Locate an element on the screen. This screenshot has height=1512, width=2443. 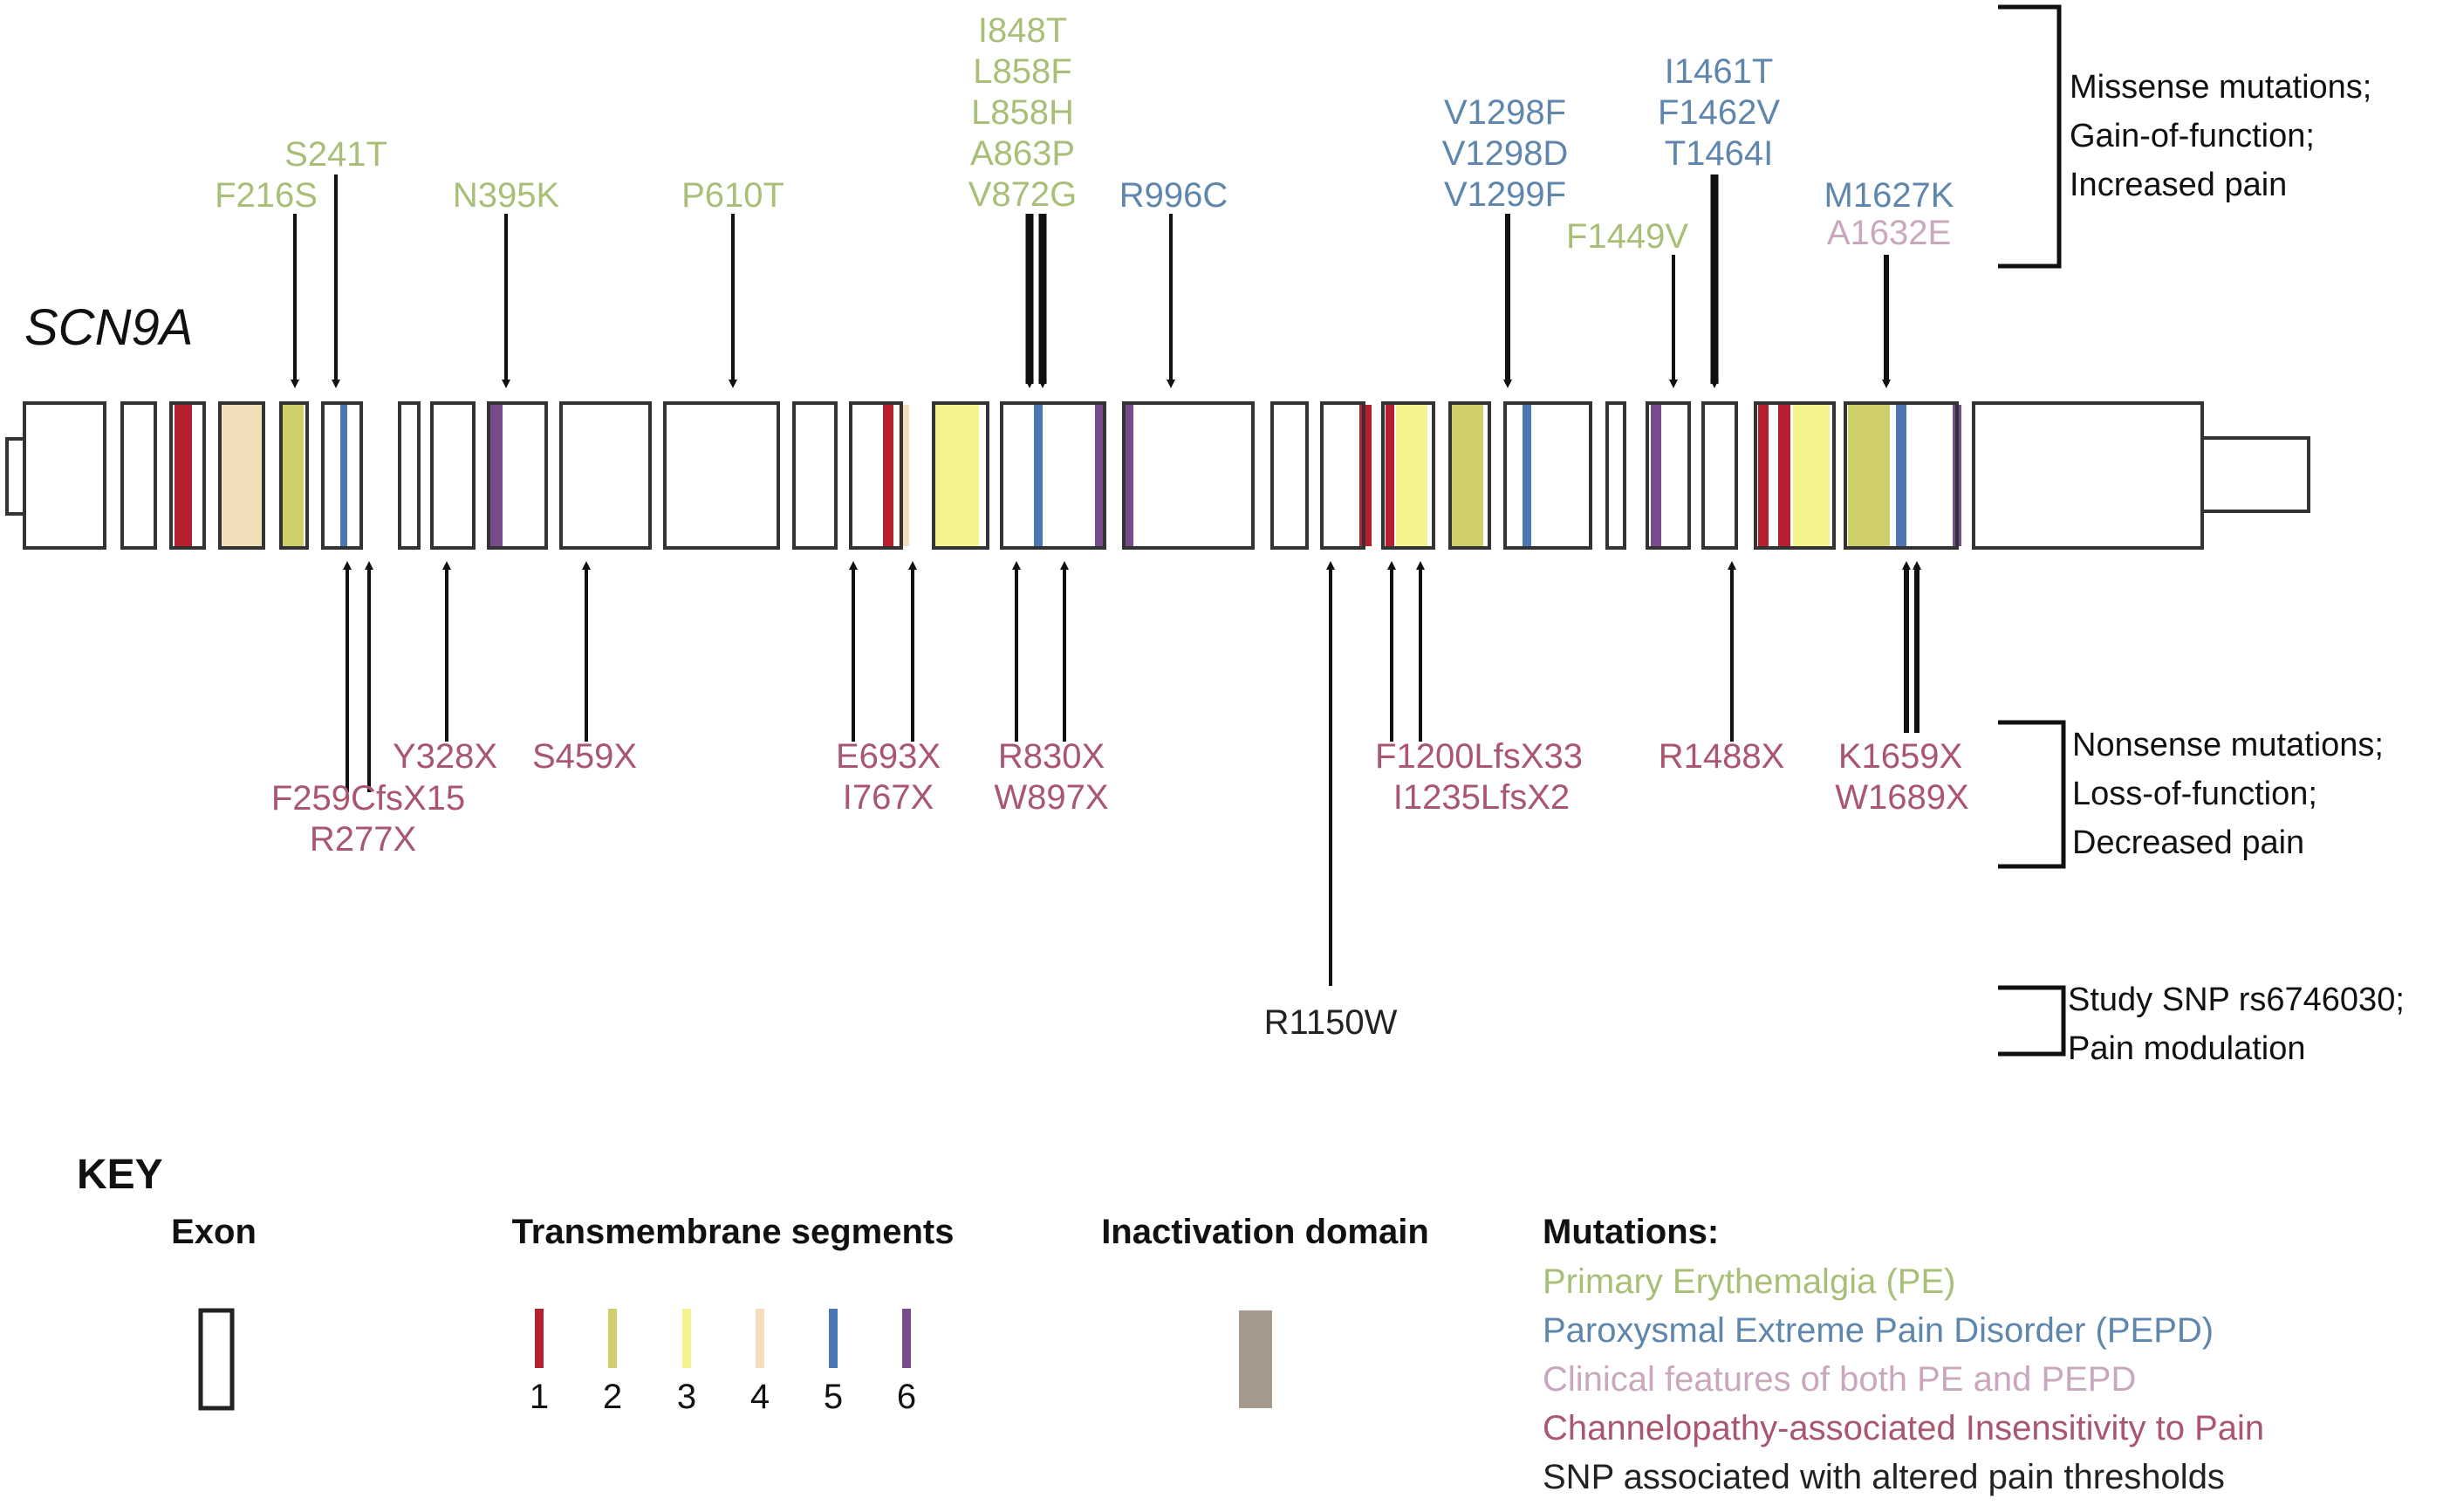
key-exon-label: Exon is located at coordinates (214, 1232).